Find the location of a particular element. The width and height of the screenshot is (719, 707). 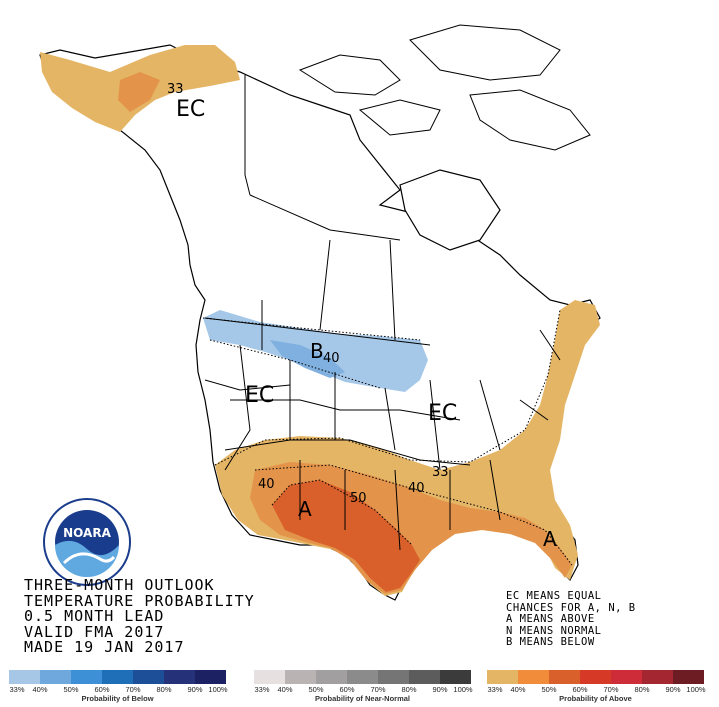

title-line-5: MADE 19 JAN 2017 is located at coordinates (104, 647).